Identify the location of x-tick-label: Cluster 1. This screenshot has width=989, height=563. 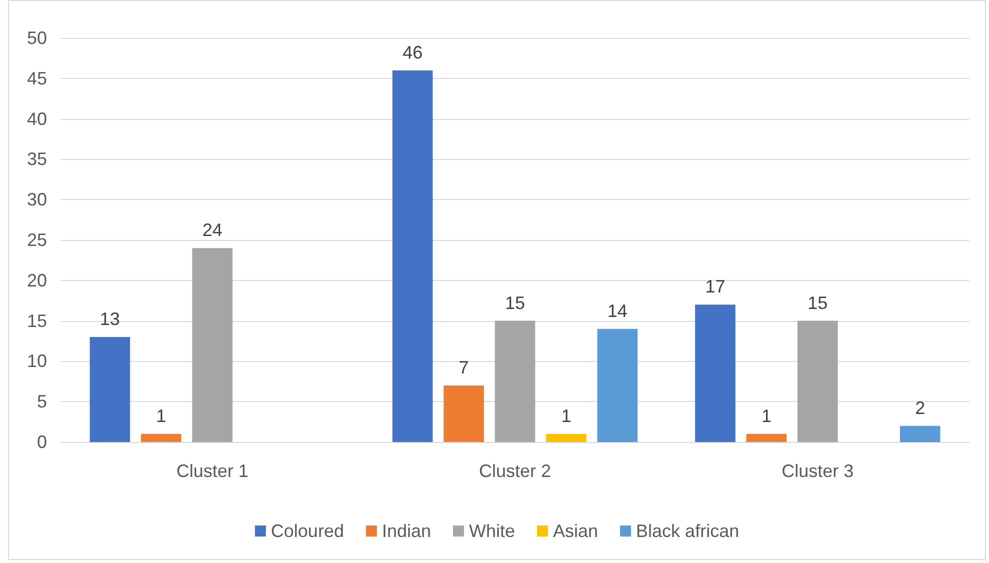
(212, 471).